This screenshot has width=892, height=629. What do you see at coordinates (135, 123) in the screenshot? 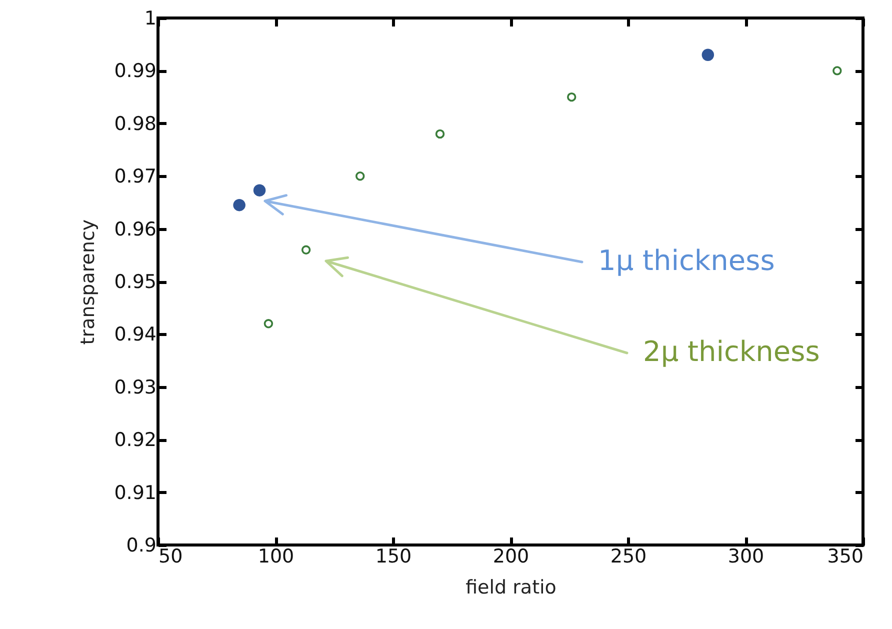
I see `y-tick-label: 0.98` at bounding box center [135, 123].